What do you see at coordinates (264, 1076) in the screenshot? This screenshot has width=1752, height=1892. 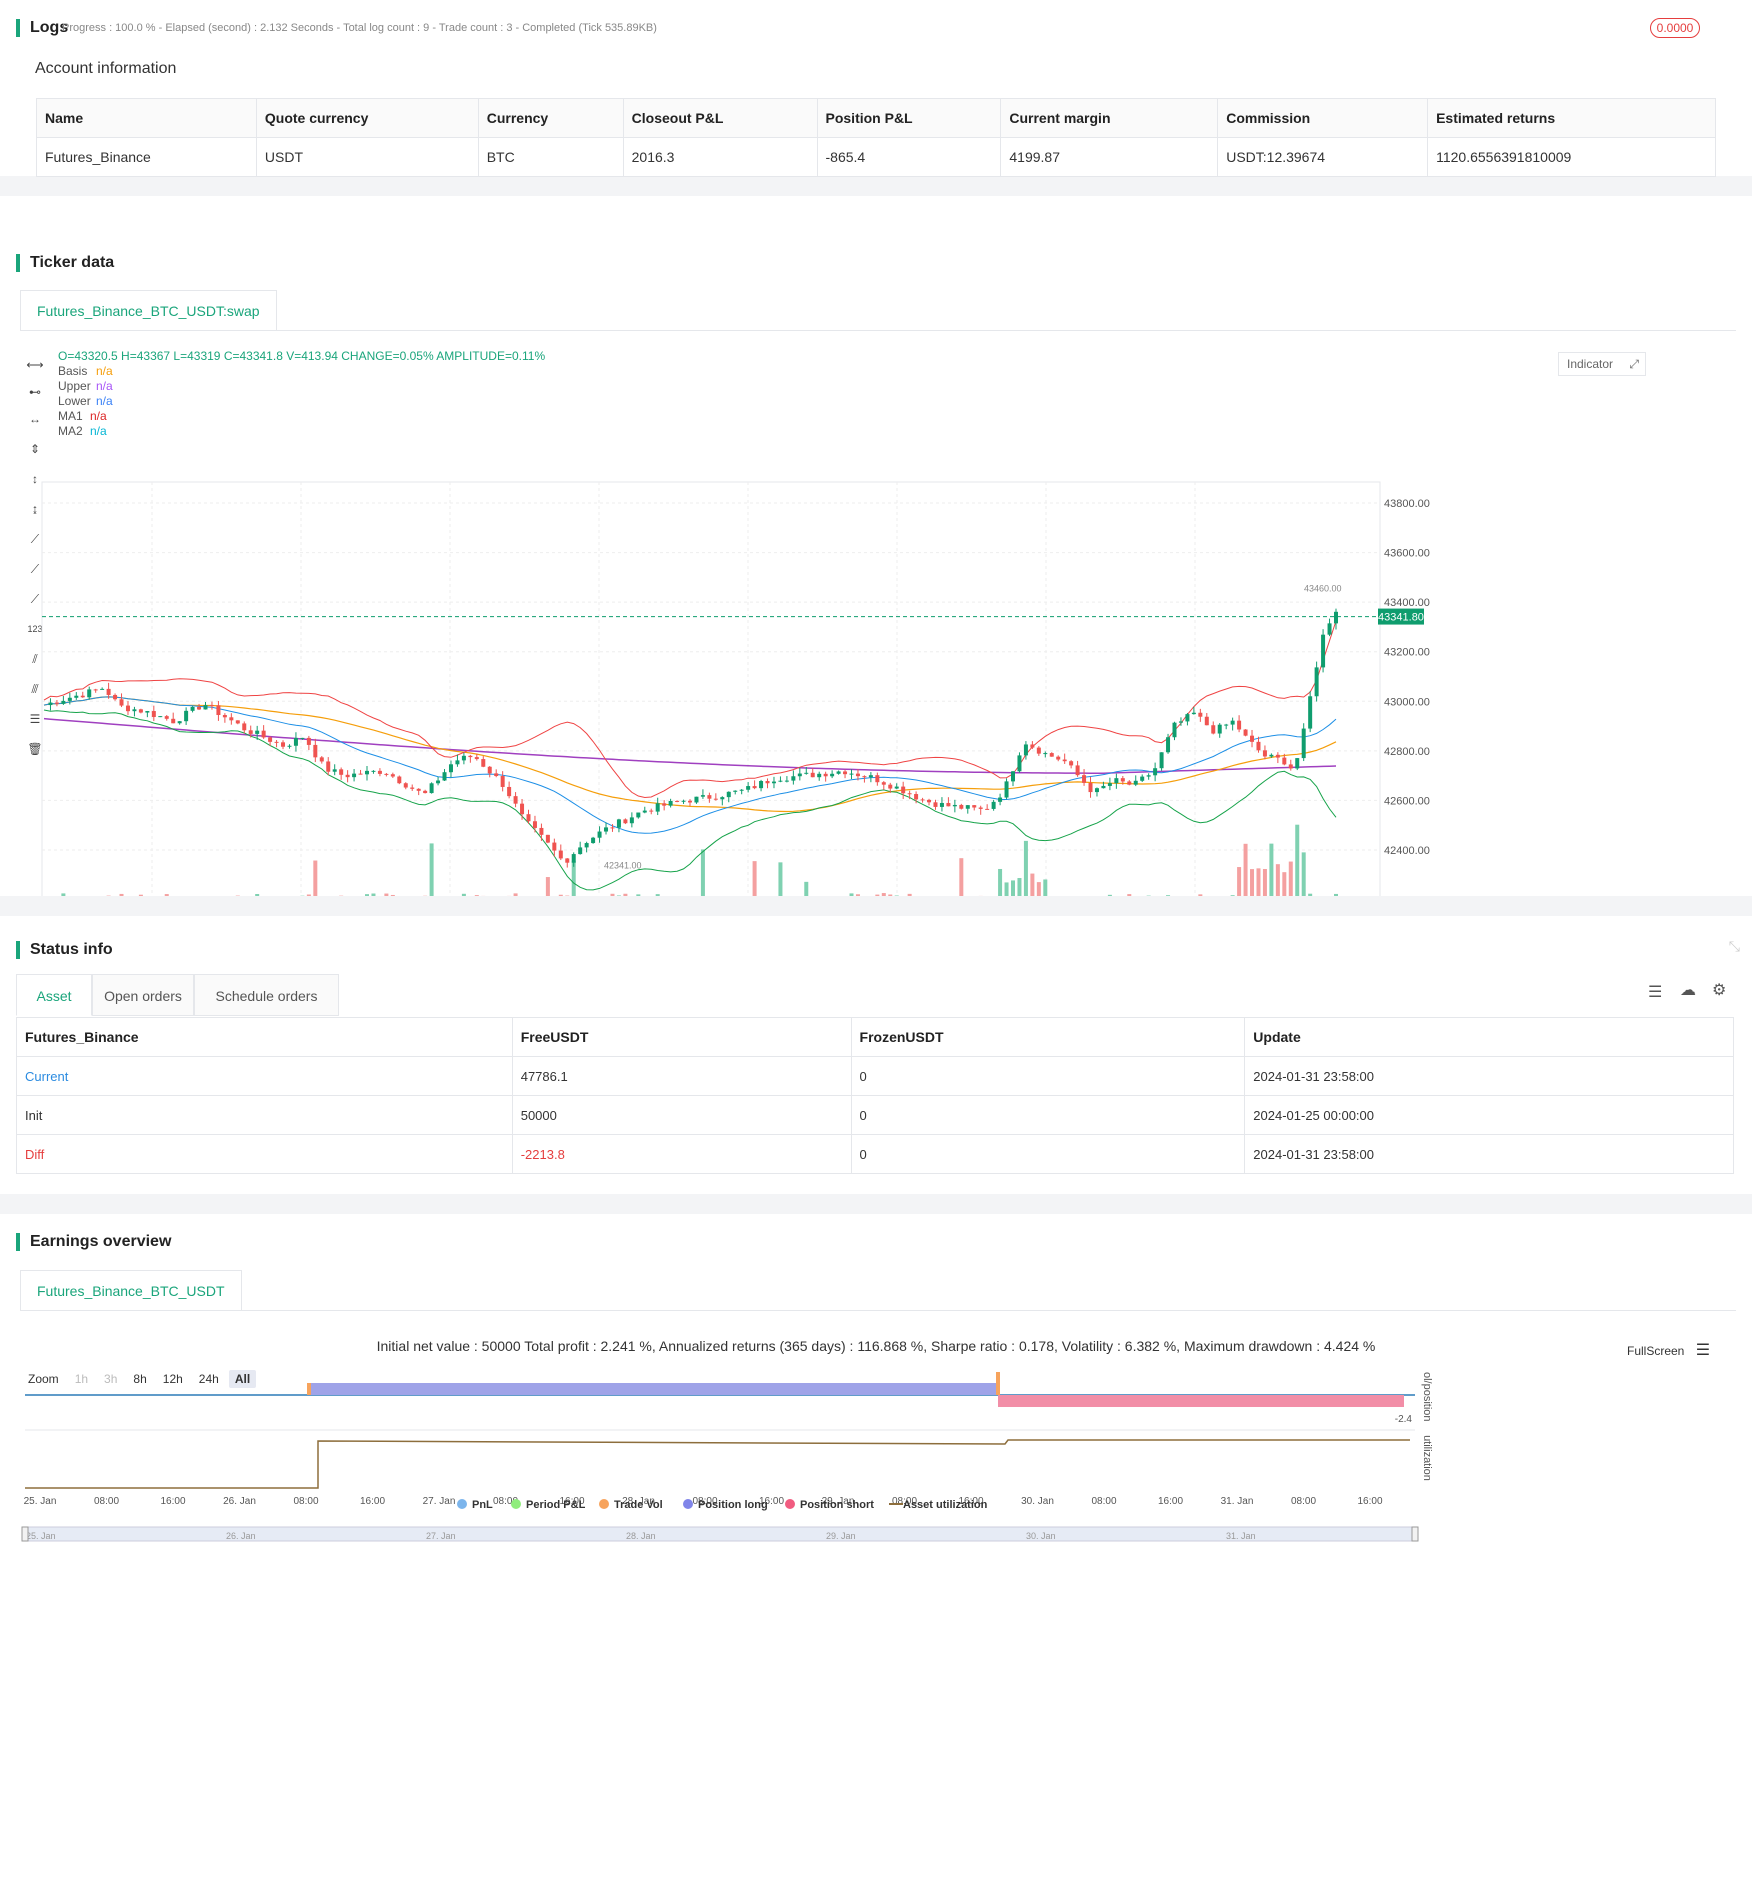 I see `table-cell: Current` at bounding box center [264, 1076].